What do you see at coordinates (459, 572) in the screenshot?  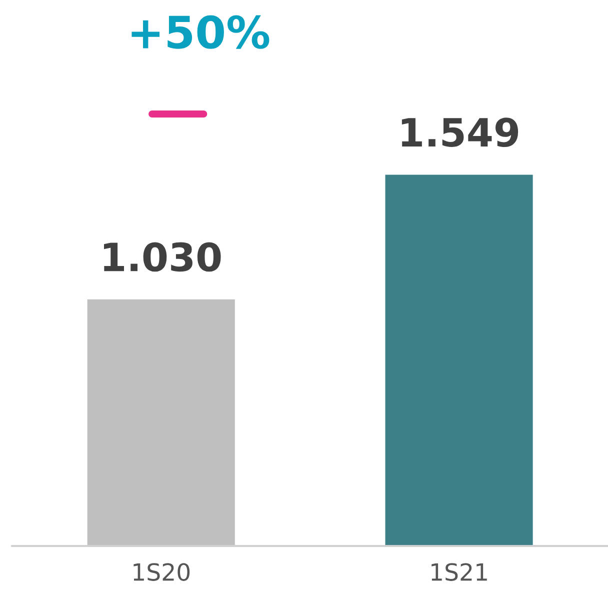 I see `x-tick-label: 1S21` at bounding box center [459, 572].